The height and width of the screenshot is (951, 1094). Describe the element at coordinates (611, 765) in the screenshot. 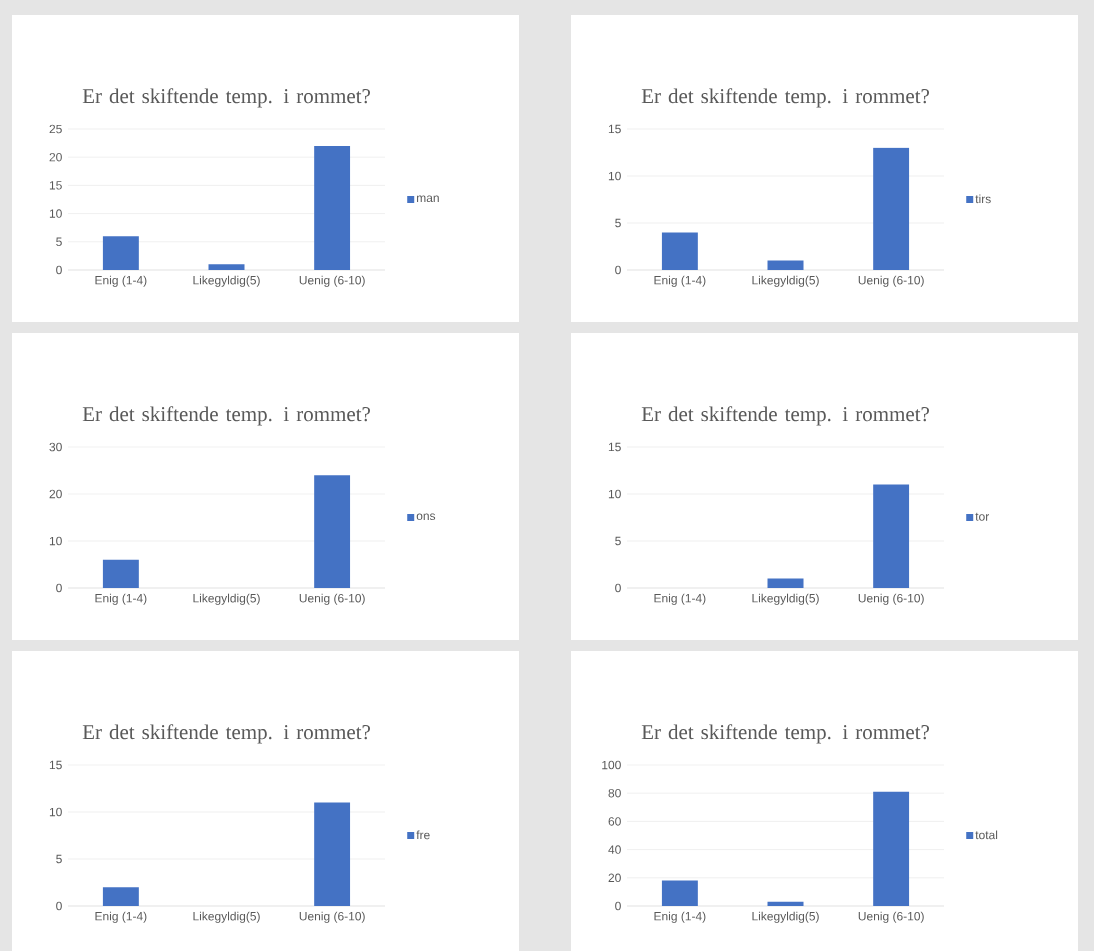

I see `y-tick-label: 100` at that location.